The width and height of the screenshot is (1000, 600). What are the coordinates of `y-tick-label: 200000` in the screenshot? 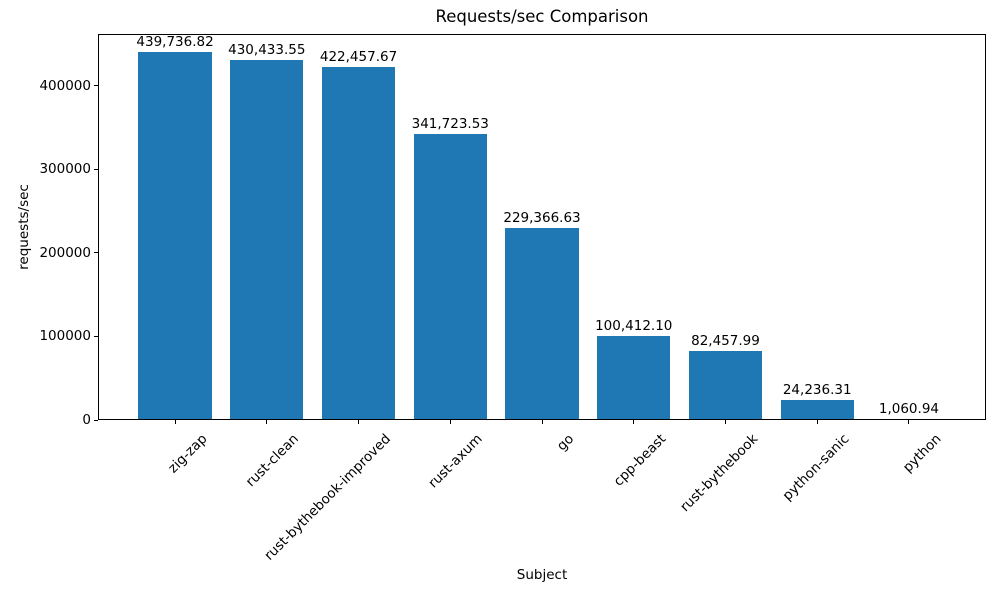 It's located at (65, 252).